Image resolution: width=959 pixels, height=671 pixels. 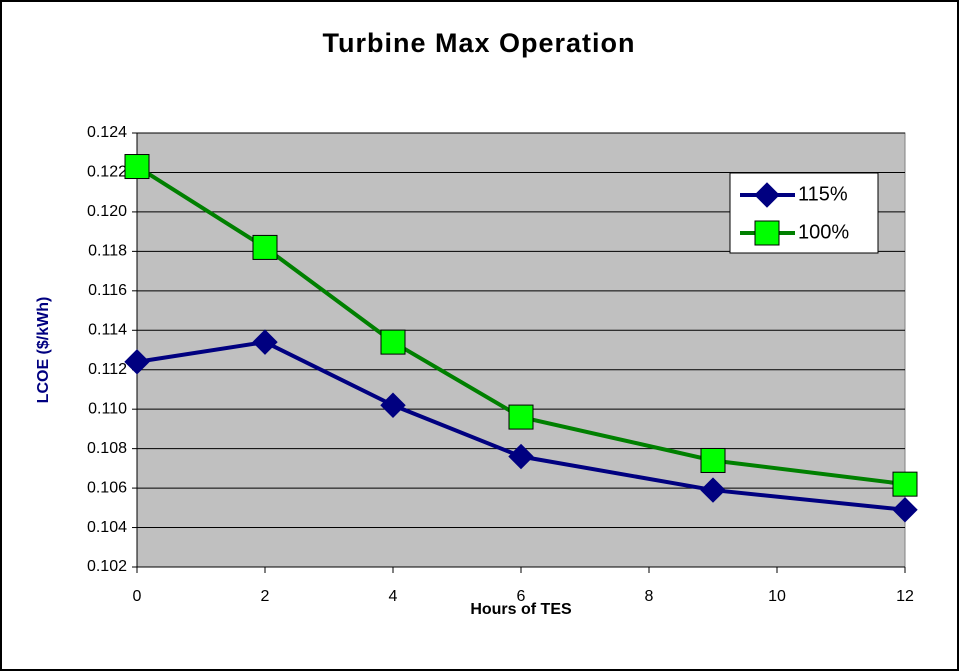 I want to click on x-tick-label: 12, so click(x=905, y=596).